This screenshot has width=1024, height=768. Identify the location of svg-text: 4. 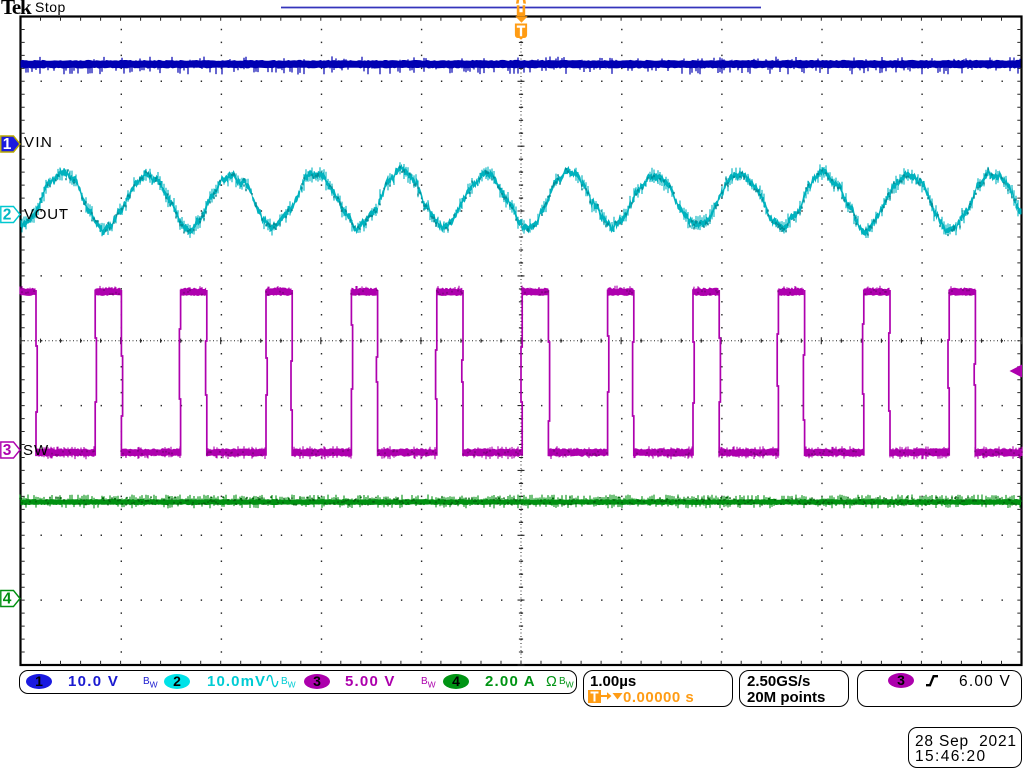
(7, 599).